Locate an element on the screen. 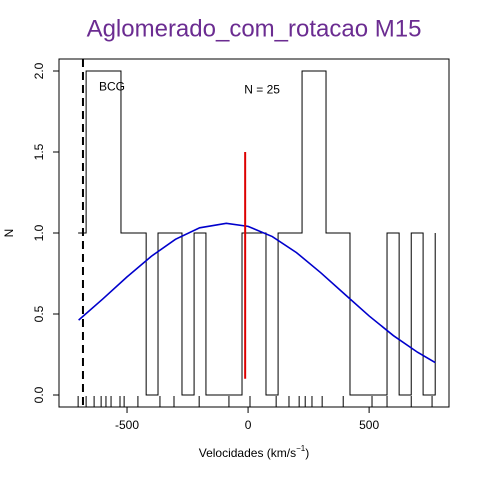 This screenshot has width=480, height=485. chart-title: Aglomerado_com_rotacao M15 is located at coordinates (254, 28).